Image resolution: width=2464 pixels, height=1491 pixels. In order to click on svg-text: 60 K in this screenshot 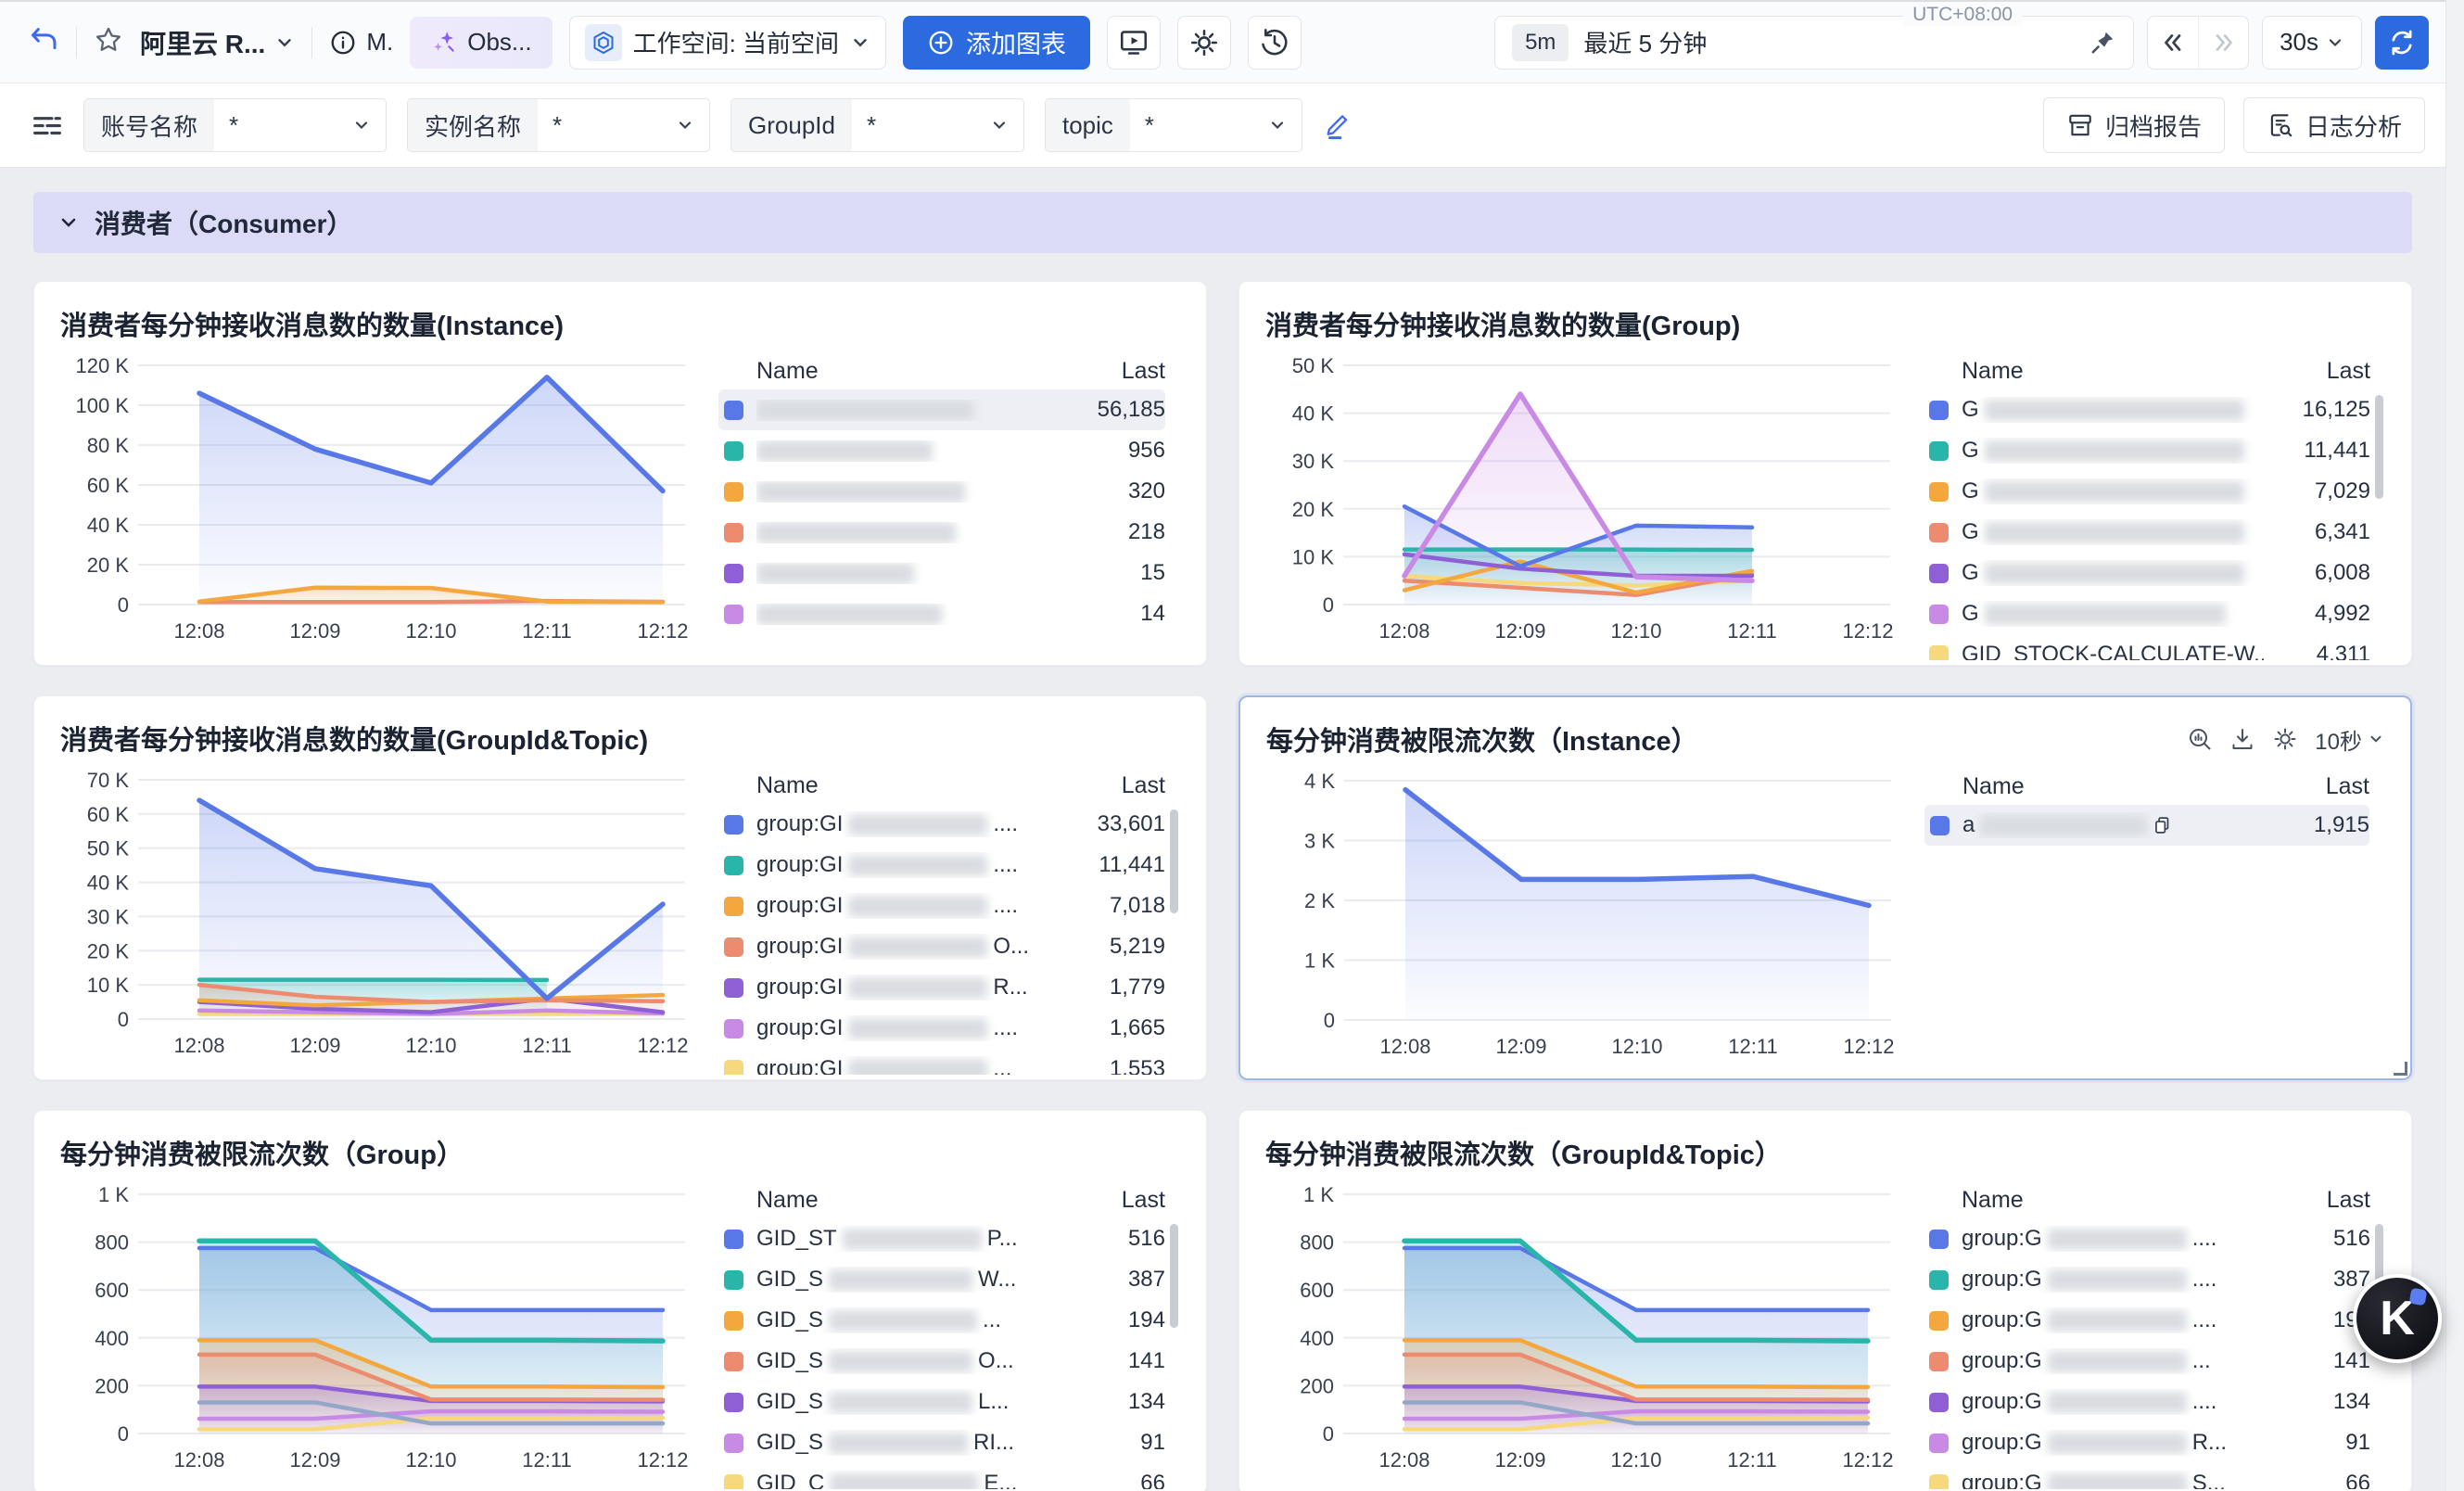, I will do `click(108, 485)`.